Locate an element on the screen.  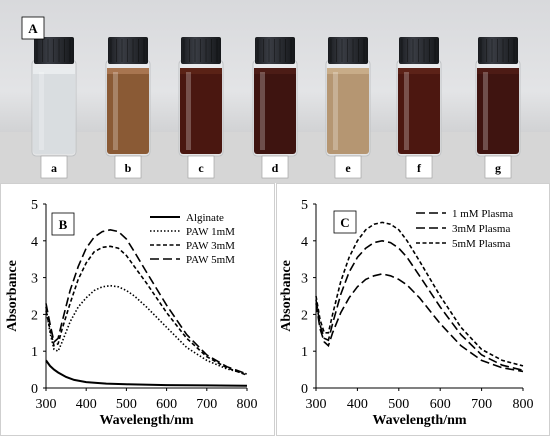
vial-label: c is located at coordinates (201, 168).